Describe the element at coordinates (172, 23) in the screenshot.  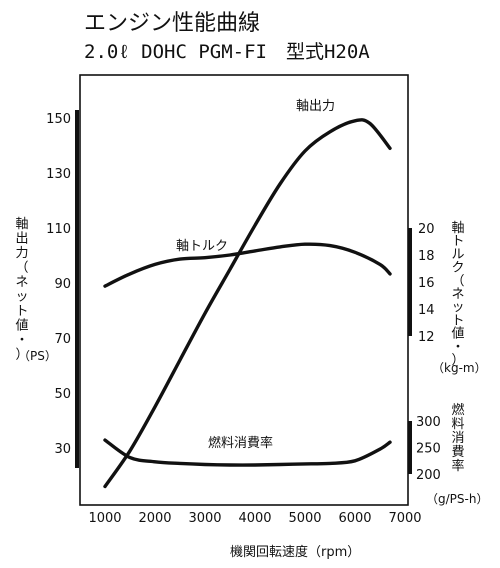
I see `chart-title: エンジン性能曲線` at that location.